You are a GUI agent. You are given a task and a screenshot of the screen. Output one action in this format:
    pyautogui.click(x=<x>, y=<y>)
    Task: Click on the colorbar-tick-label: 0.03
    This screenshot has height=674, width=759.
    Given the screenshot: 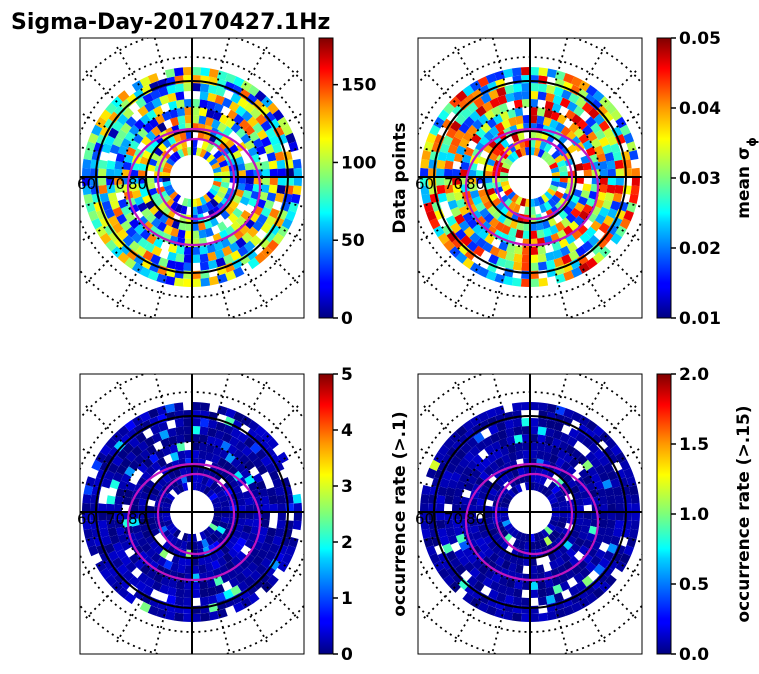 What is the action you would take?
    pyautogui.click(x=700, y=179)
    